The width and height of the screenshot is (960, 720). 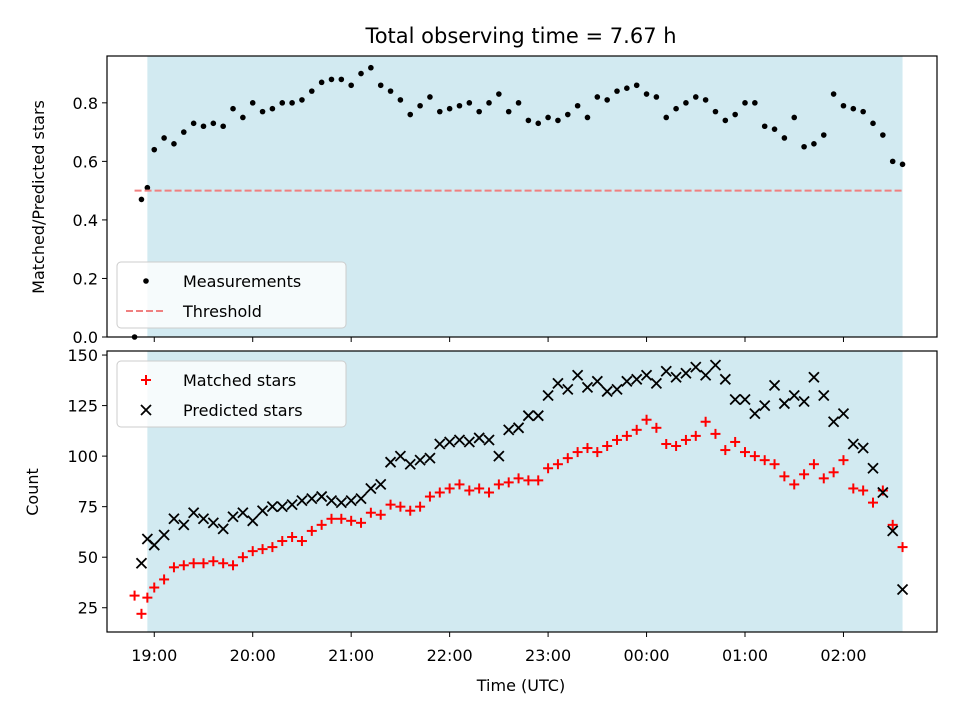 I want to click on legend-marker, so click(x=146, y=281).